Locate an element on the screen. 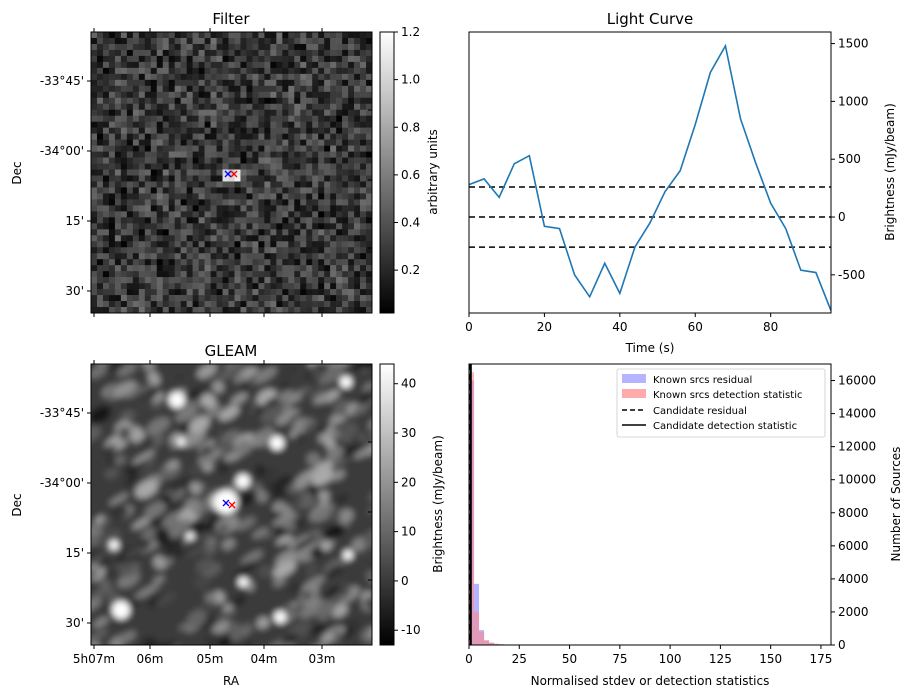  lightcurve-xlabel: Time (s) is located at coordinates (650, 348).